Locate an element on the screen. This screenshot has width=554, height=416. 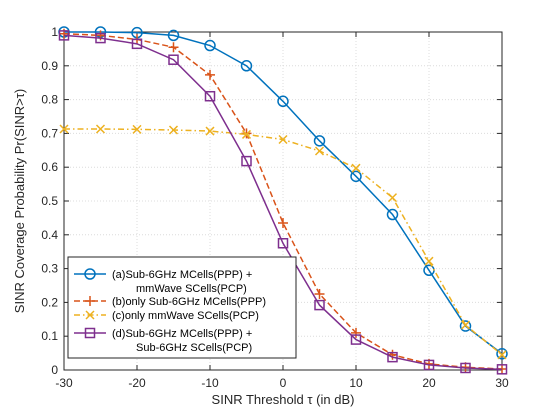
y-tick-label: 0.2 is located at coordinates (49, 302).